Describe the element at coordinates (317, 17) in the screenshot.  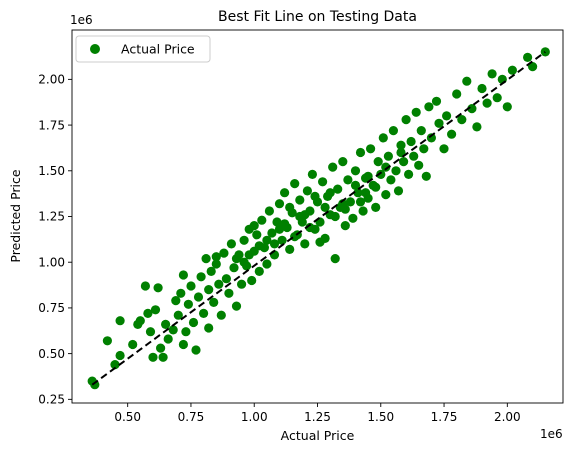
I see `chart-title: Best Fit Line on Testing Data` at that location.